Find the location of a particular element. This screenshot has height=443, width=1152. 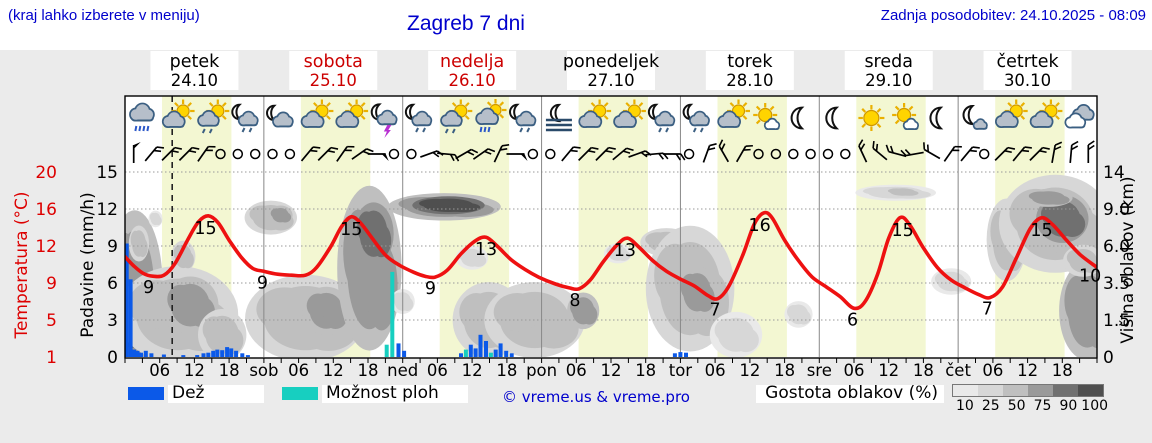

svg-text: 0 is located at coordinates (1108, 358).